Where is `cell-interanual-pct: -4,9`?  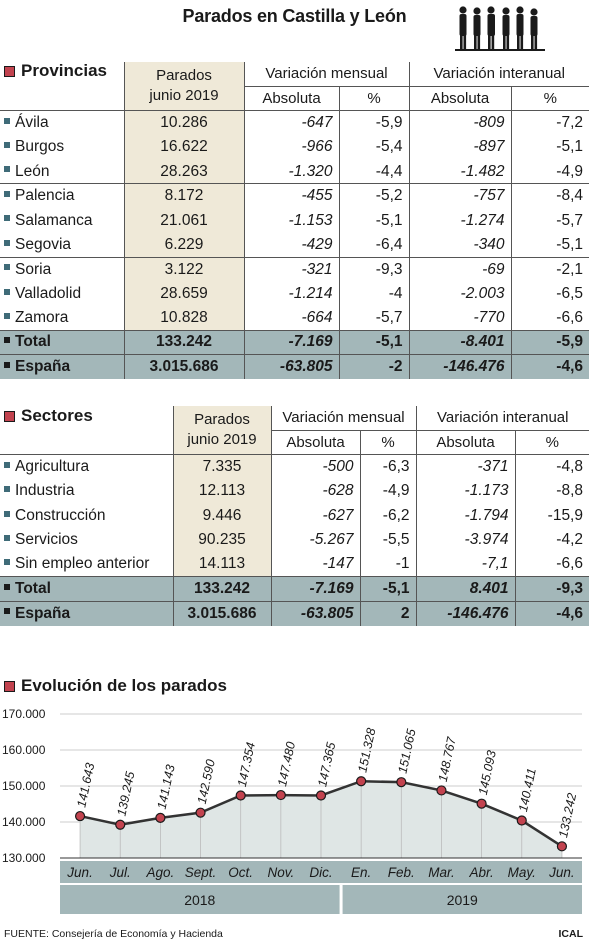 cell-interanual-pct: -4,9 is located at coordinates (549, 171).